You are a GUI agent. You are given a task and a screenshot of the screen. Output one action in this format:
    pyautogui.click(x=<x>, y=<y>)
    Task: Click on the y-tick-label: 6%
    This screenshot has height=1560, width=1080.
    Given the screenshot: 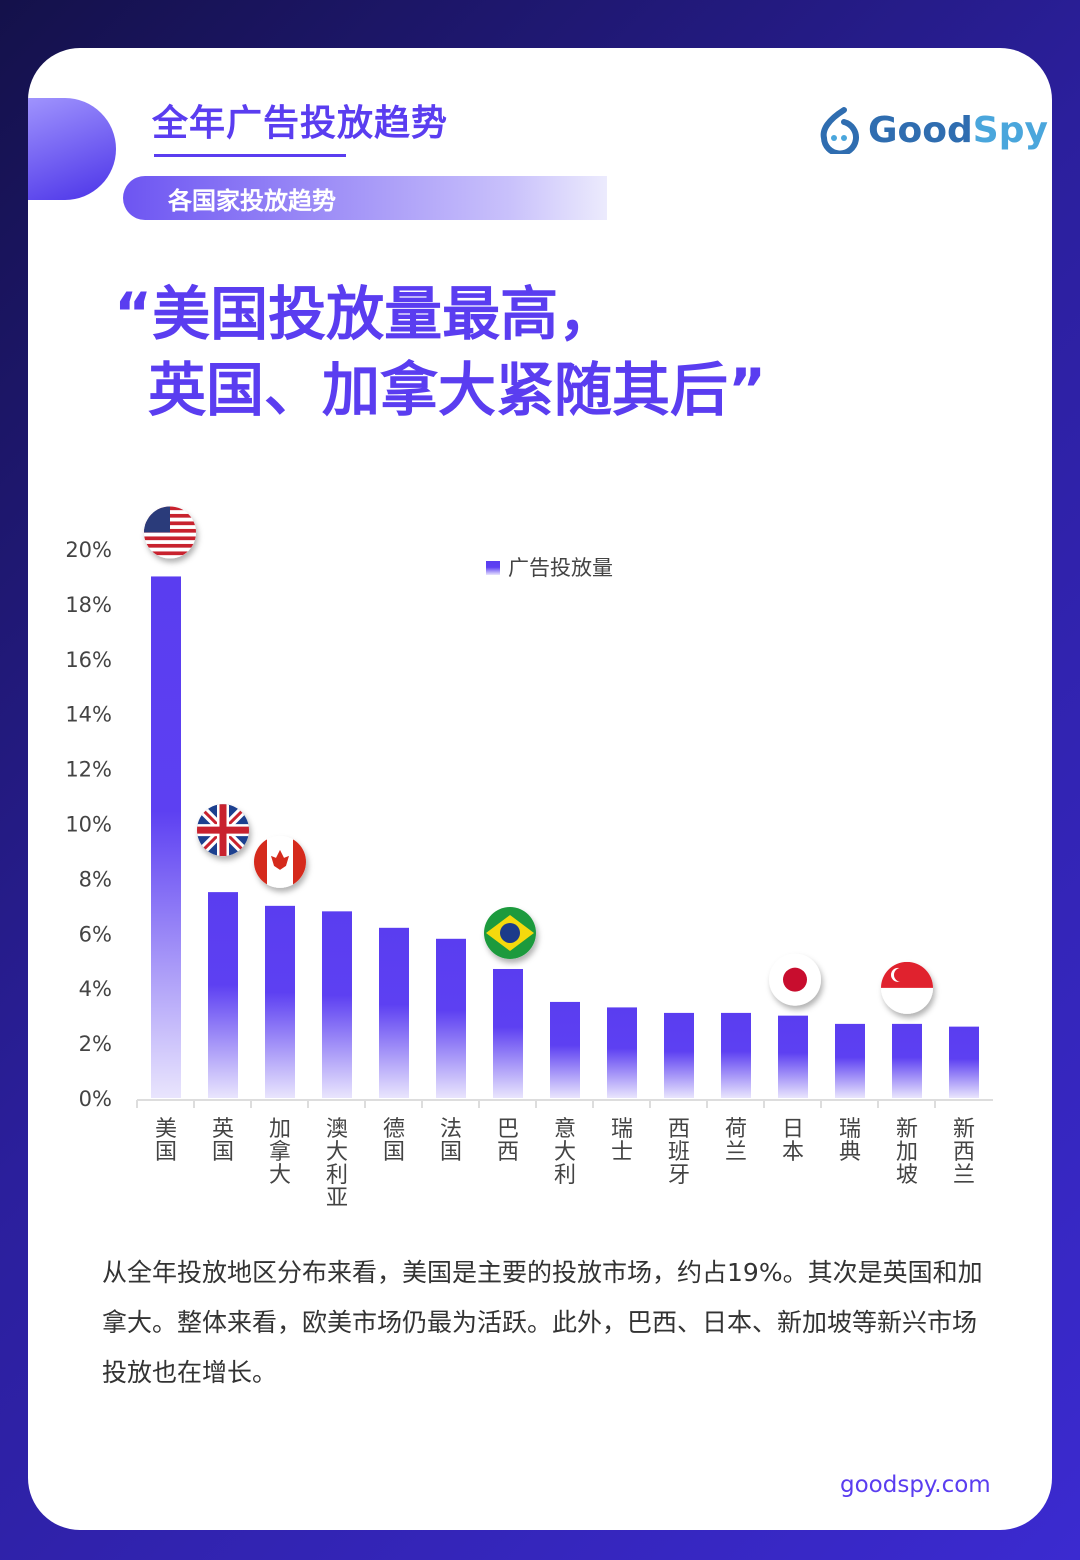 What is the action you would take?
    pyautogui.click(x=95, y=934)
    